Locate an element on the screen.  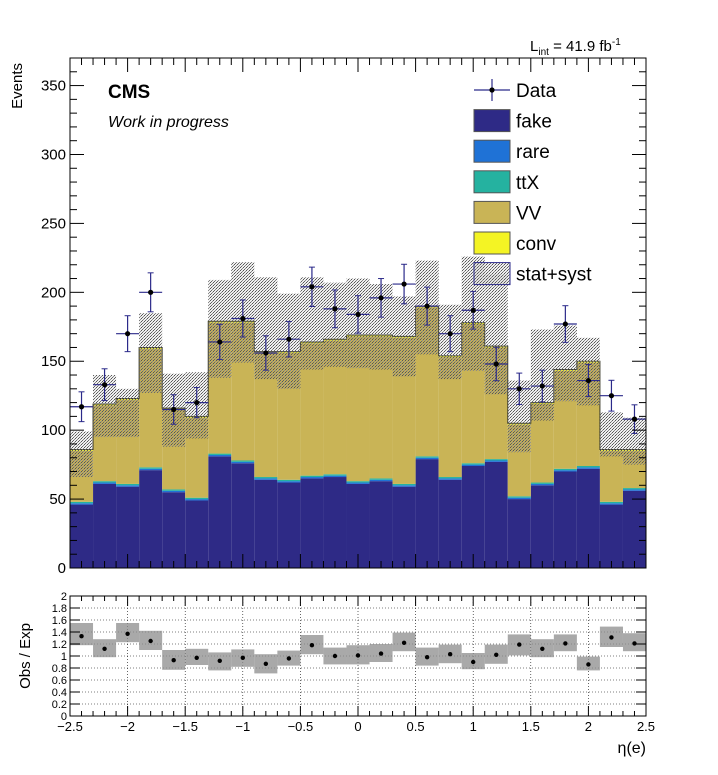
ratio-y-tick-label: 1.6 is located at coordinates (59, 621).